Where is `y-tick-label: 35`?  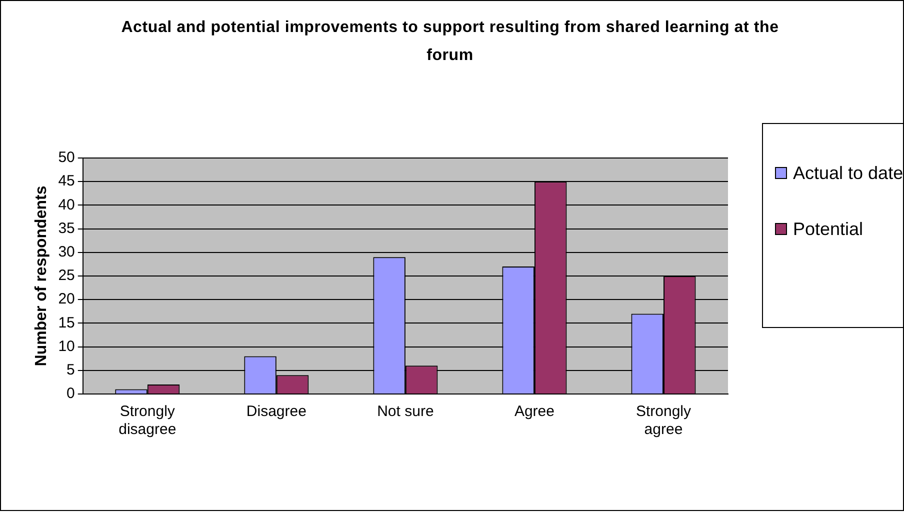
y-tick-label: 35 is located at coordinates (66, 228).